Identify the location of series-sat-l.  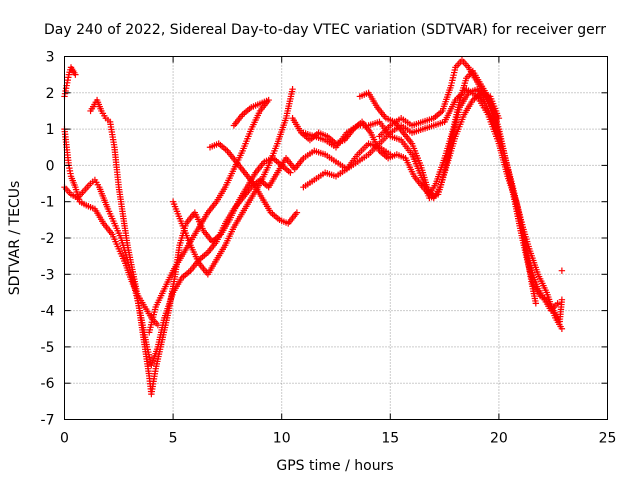
(401, 145).